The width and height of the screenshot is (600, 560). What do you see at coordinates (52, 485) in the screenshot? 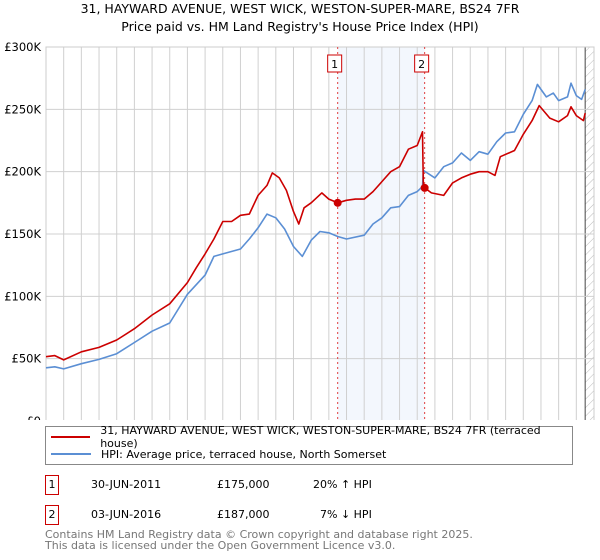
I see `transaction-badge: 1` at bounding box center [52, 485].